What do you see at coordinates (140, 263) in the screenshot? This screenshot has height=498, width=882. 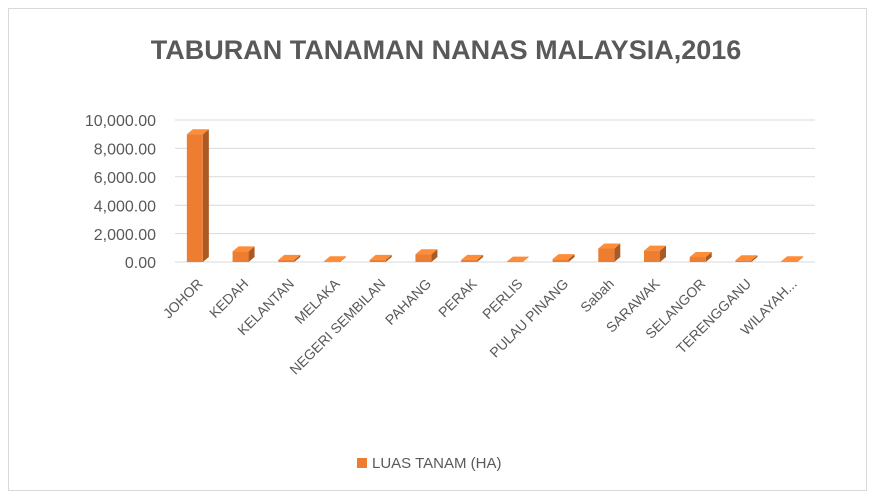 I see `y-tick-label: 0.00` at bounding box center [140, 263].